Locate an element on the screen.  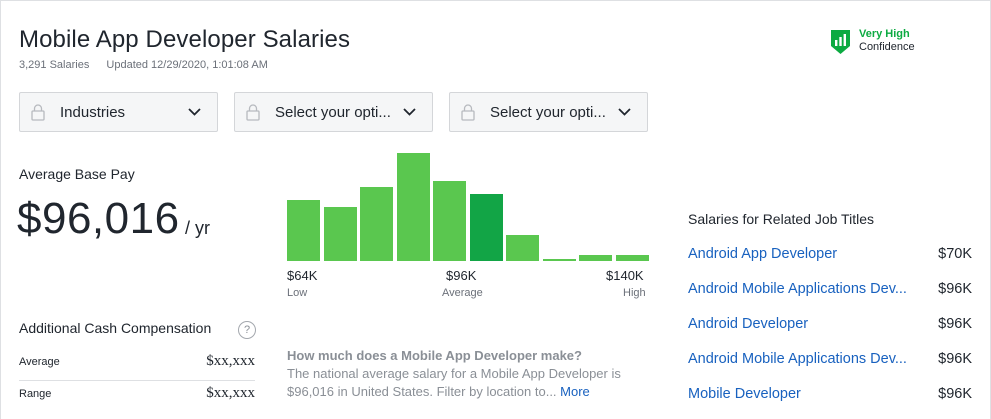
related-job-row: Android App Developer $70K is located at coordinates (830, 254).